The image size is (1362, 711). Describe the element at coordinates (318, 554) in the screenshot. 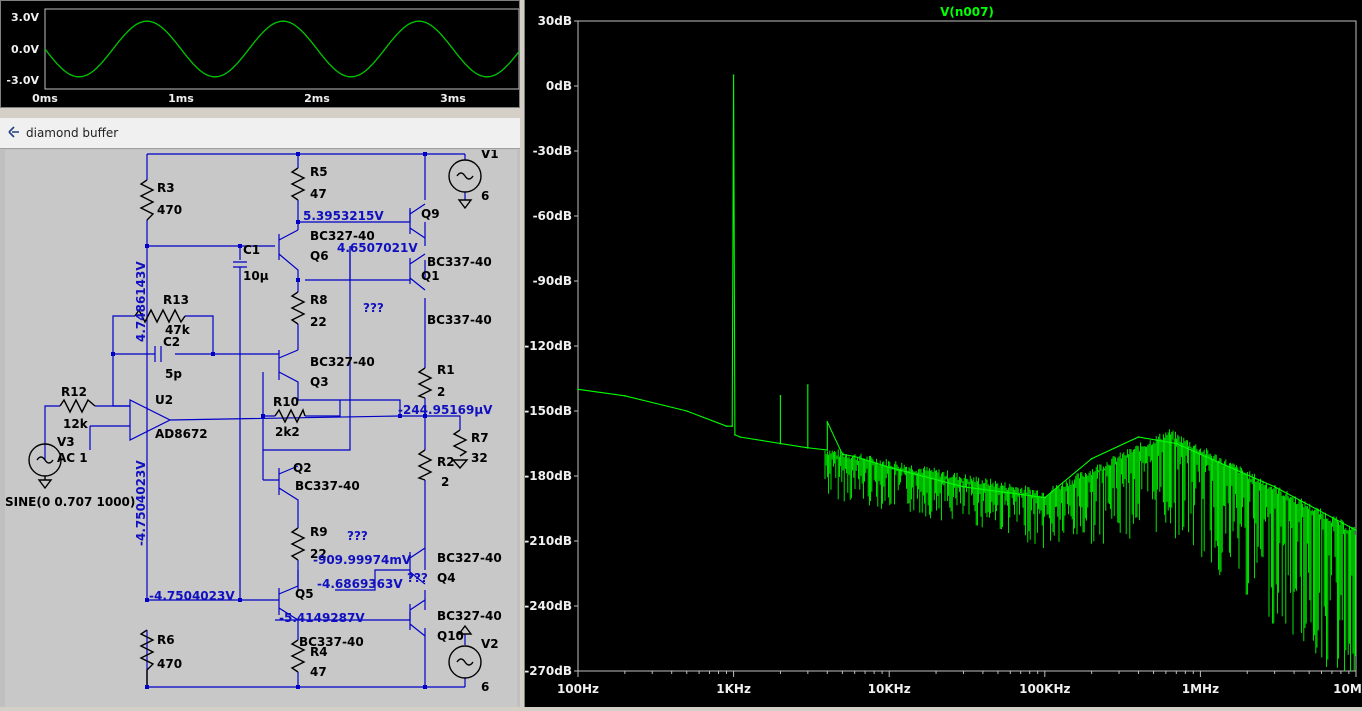

I see `r9-value: 22` at that location.